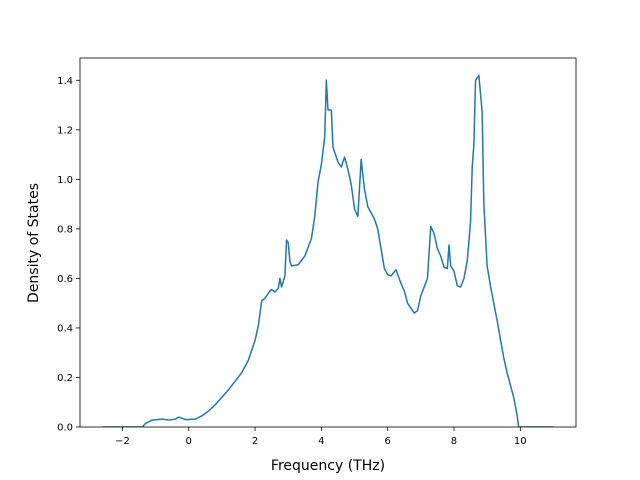 The height and width of the screenshot is (480, 640). What do you see at coordinates (189, 441) in the screenshot?
I see `x-tick-label: 0` at bounding box center [189, 441].